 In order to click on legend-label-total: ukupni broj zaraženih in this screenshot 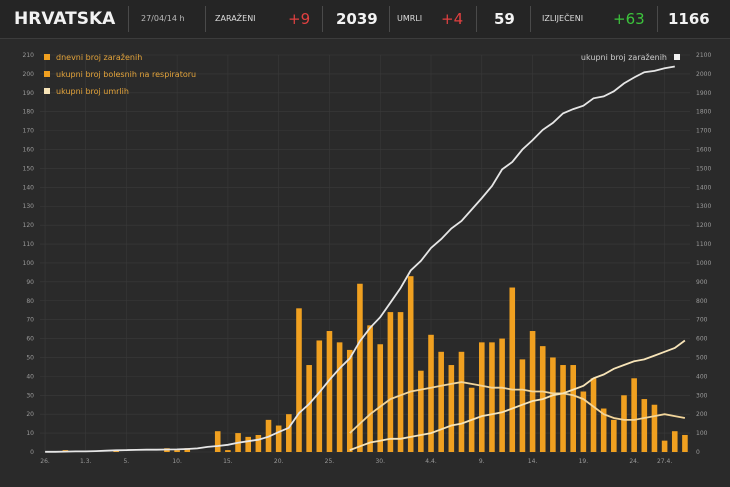, I will do `click(624, 57)`.